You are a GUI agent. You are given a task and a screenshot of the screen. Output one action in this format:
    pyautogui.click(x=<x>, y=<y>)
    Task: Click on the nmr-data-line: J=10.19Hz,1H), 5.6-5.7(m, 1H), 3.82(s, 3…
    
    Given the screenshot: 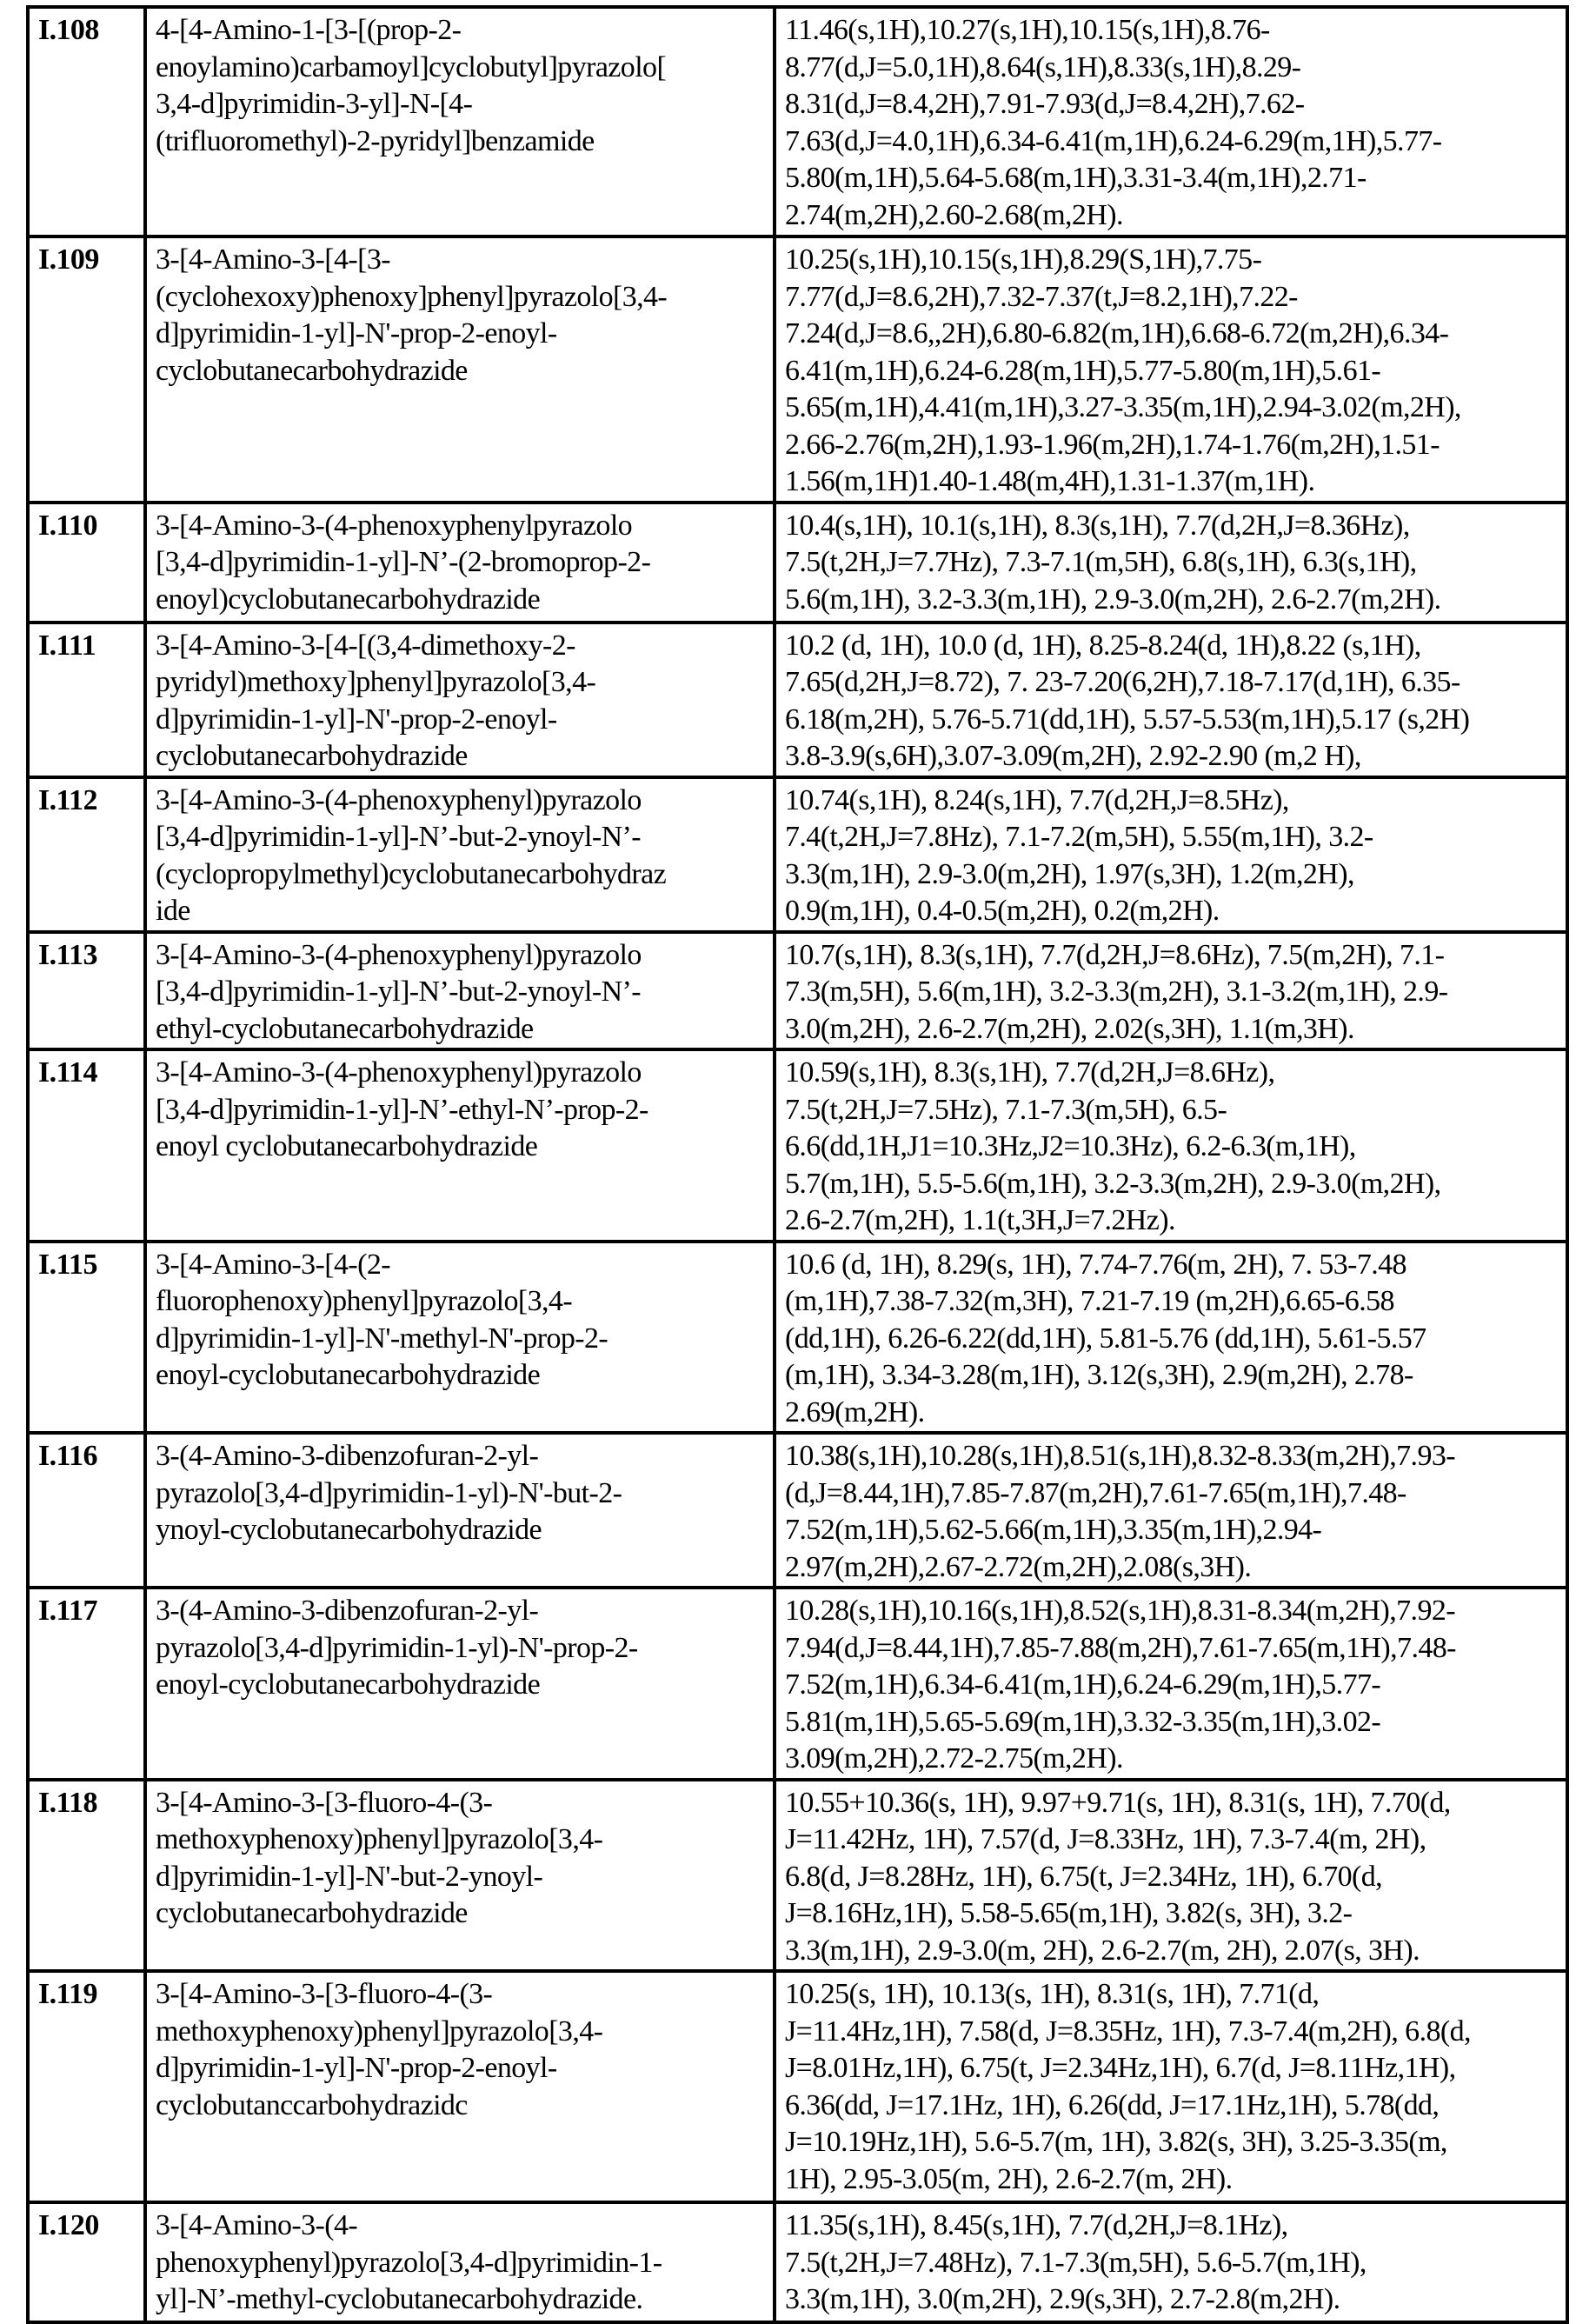 What is the action you would take?
    pyautogui.click(x=1171, y=2142)
    